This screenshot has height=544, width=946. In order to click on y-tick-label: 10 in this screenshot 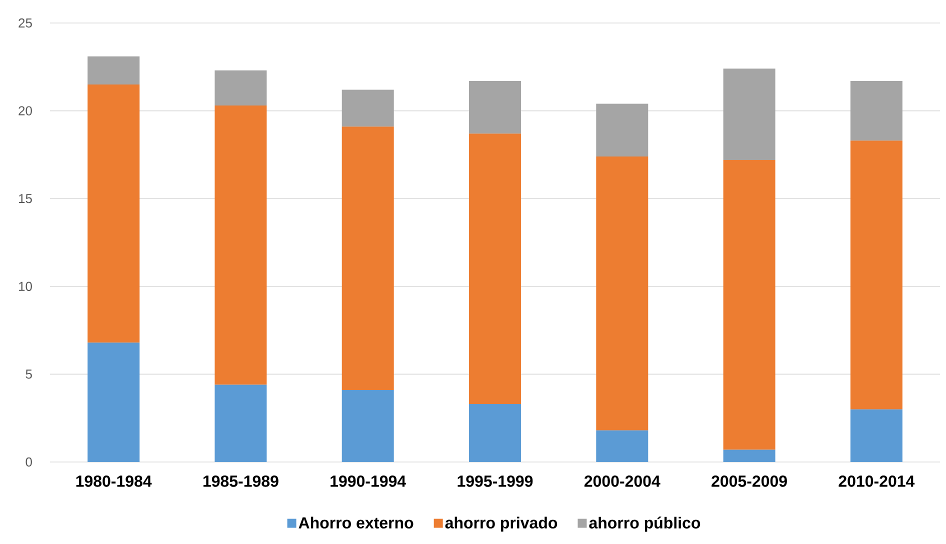, I will do `click(25, 286)`.